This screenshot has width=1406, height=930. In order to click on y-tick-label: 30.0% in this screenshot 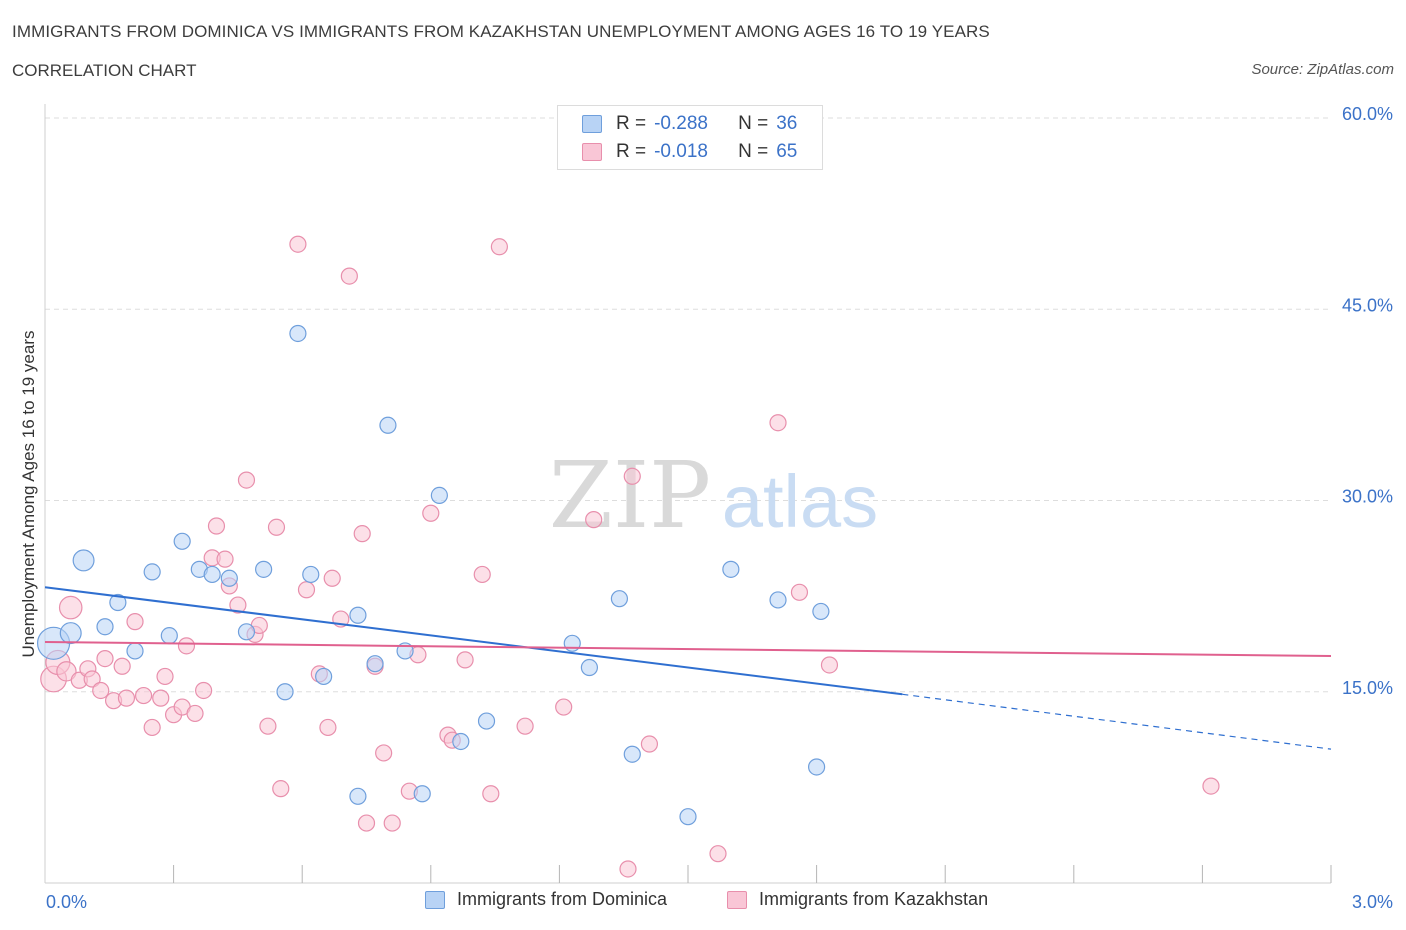, I will do `click(1367, 497)`.